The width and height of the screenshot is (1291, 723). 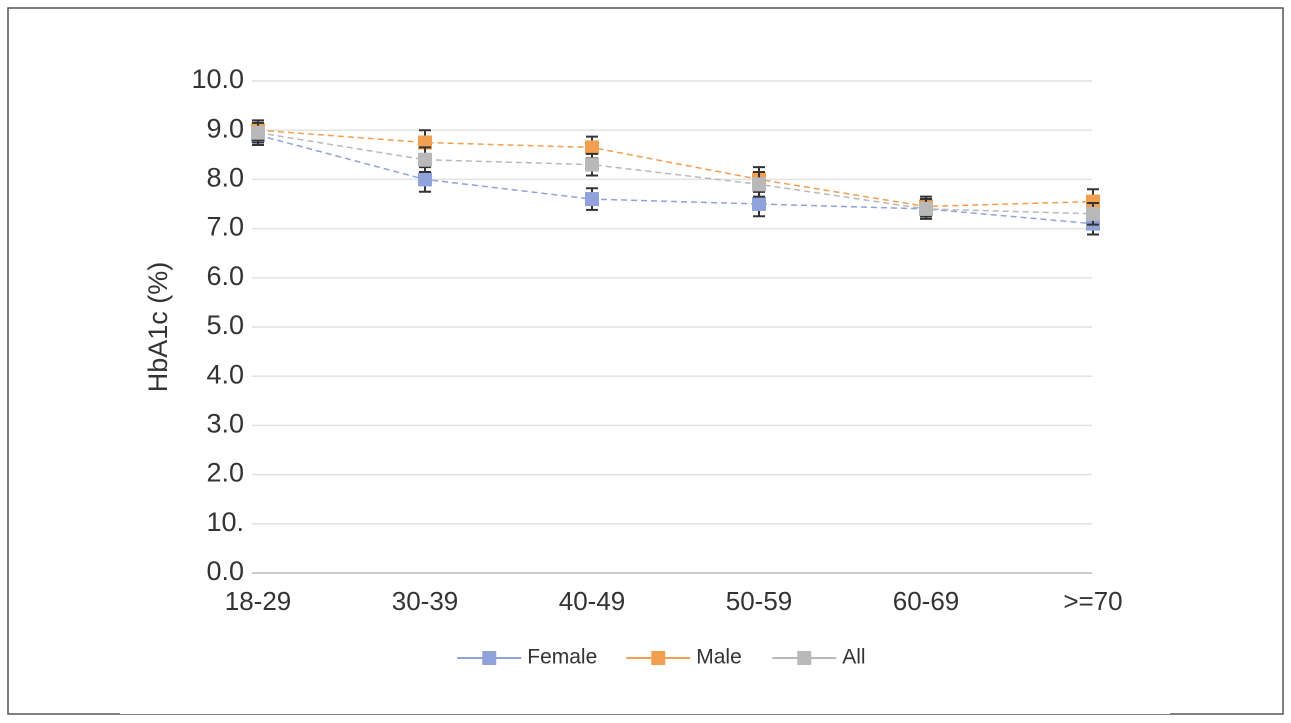 I want to click on y-tick-label: 8.0, so click(x=225, y=178).